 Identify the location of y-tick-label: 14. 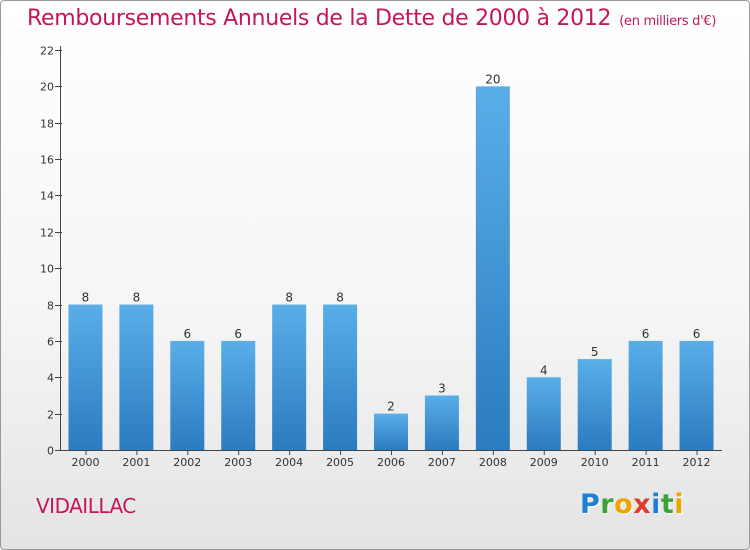
(47, 196).